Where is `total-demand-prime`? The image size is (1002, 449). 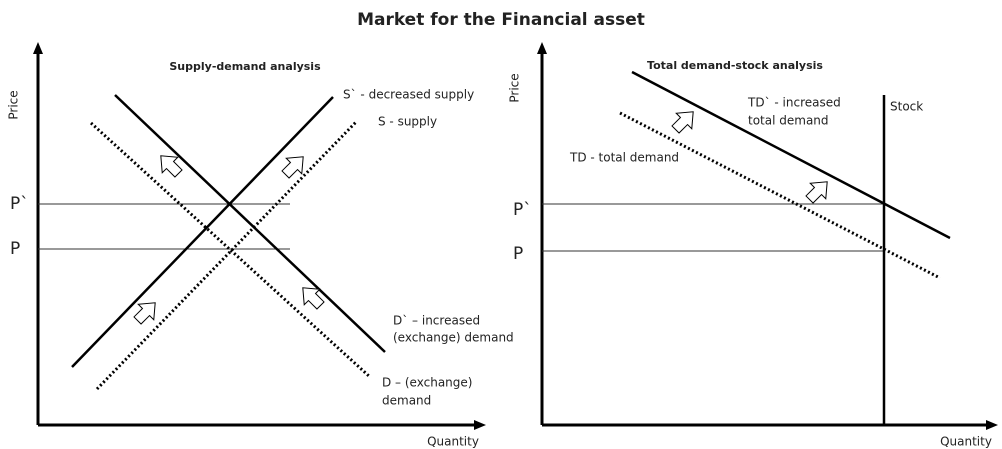 total-demand-prime is located at coordinates (791, 155).